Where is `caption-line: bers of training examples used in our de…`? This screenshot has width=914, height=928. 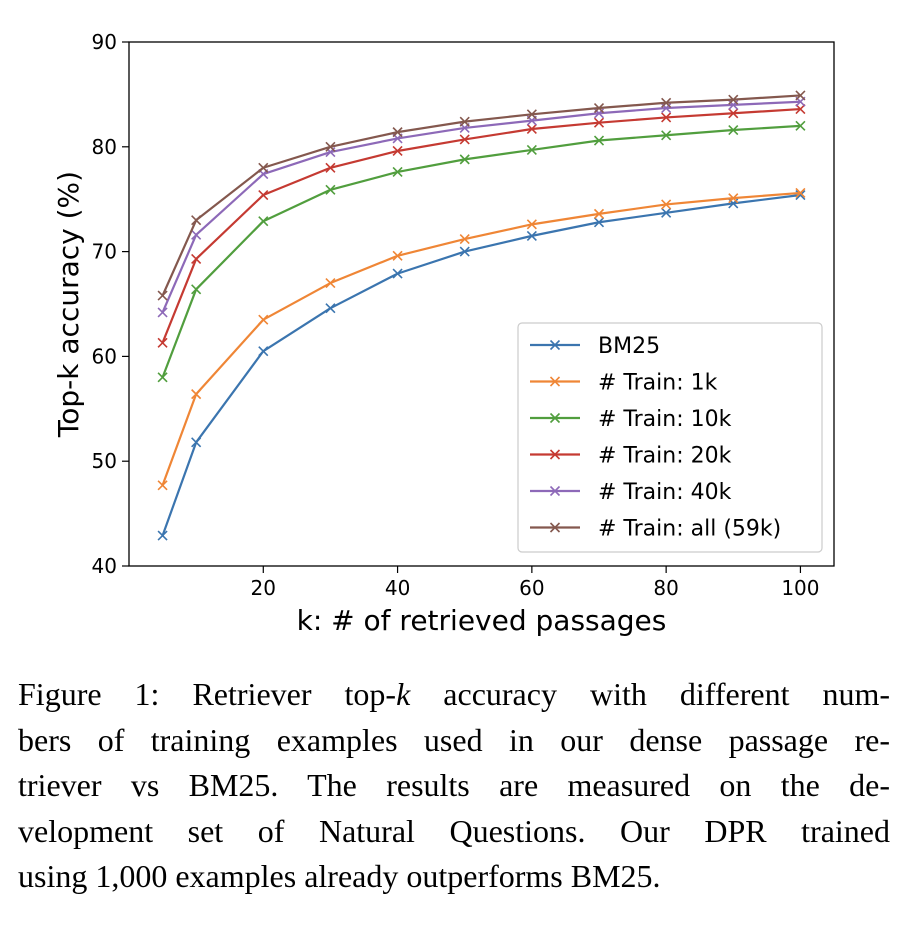
caption-line: bers of training examples used in our de… is located at coordinates (454, 739).